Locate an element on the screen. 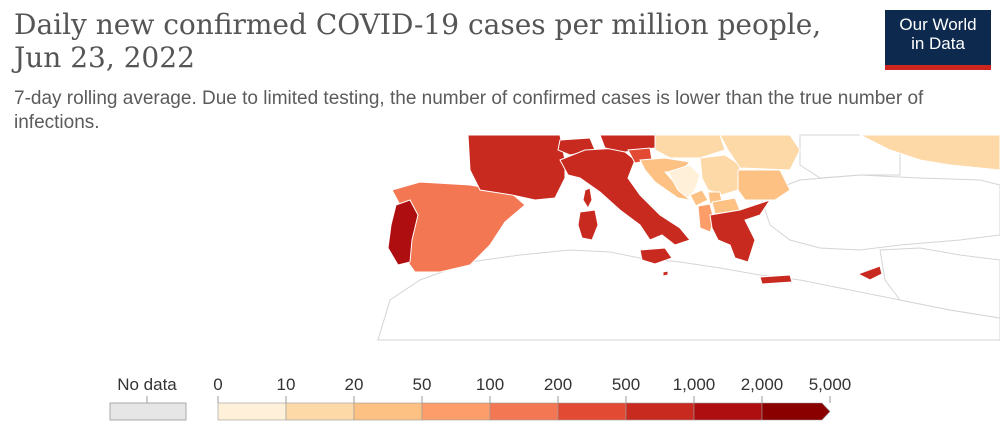 The image size is (1000, 425). region-greece is located at coordinates (740, 231).